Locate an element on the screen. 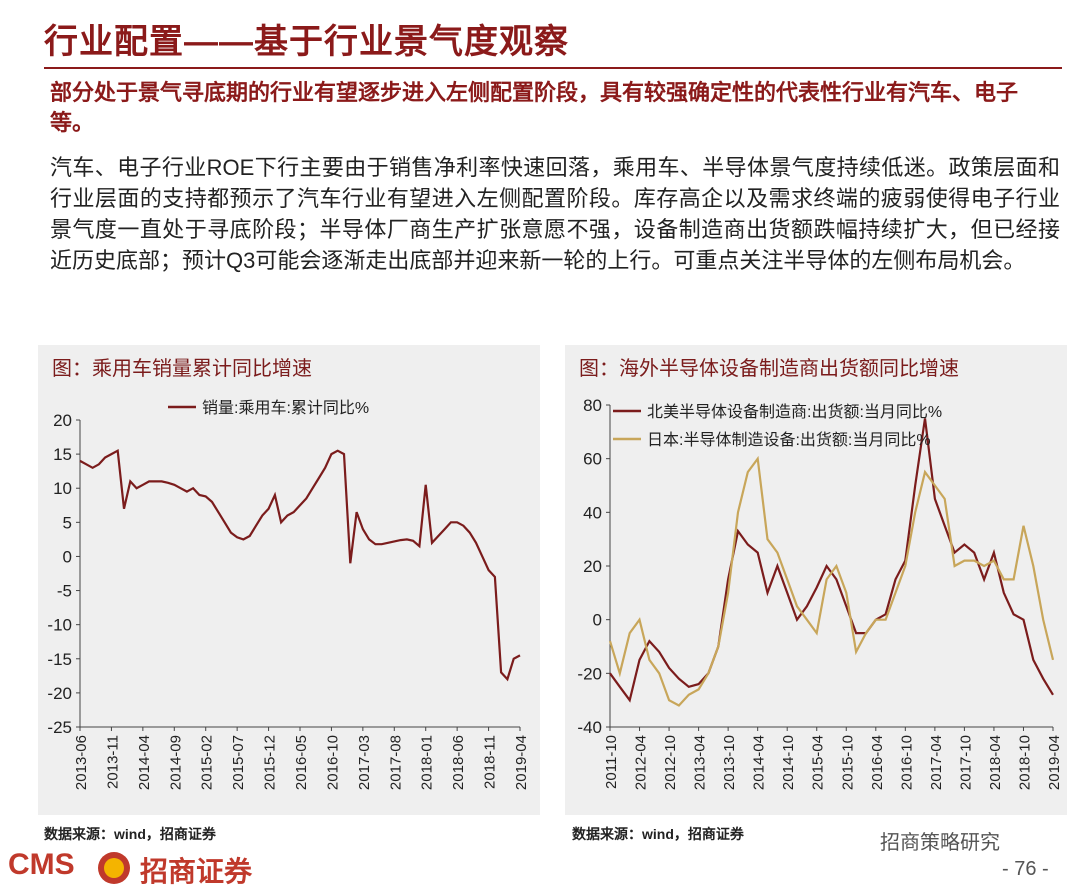 The image size is (1080, 890). x-tick-label: 2017-03 is located at coordinates (364, 762).